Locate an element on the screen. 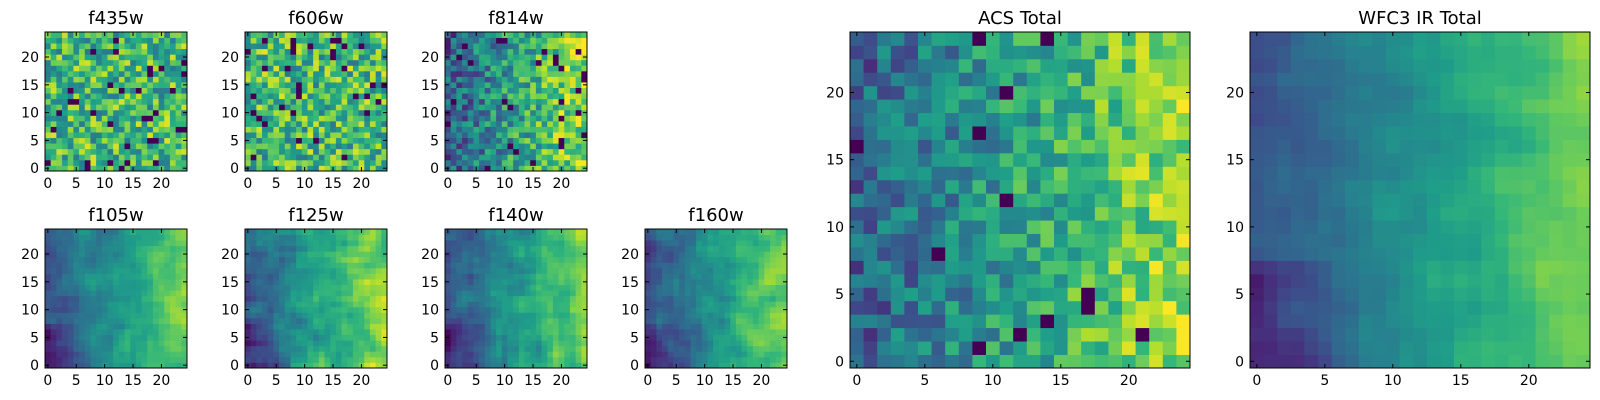 Image resolution: width=1600 pixels, height=400 pixels. axes-frame is located at coordinates (116, 101).